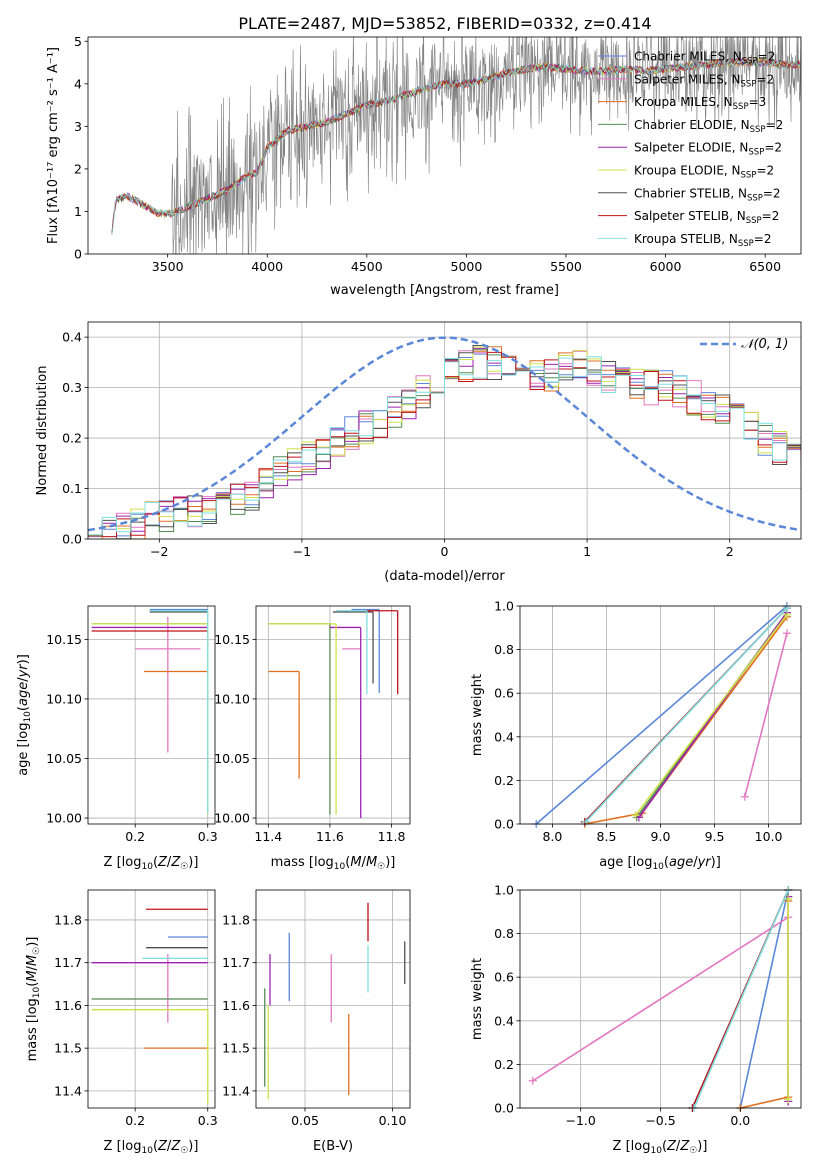 The width and height of the screenshot is (819, 1170). What do you see at coordinates (708, 149) in the screenshot?
I see `legend-label: Salpeter ELODIE, NSSP=2` at bounding box center [708, 149].